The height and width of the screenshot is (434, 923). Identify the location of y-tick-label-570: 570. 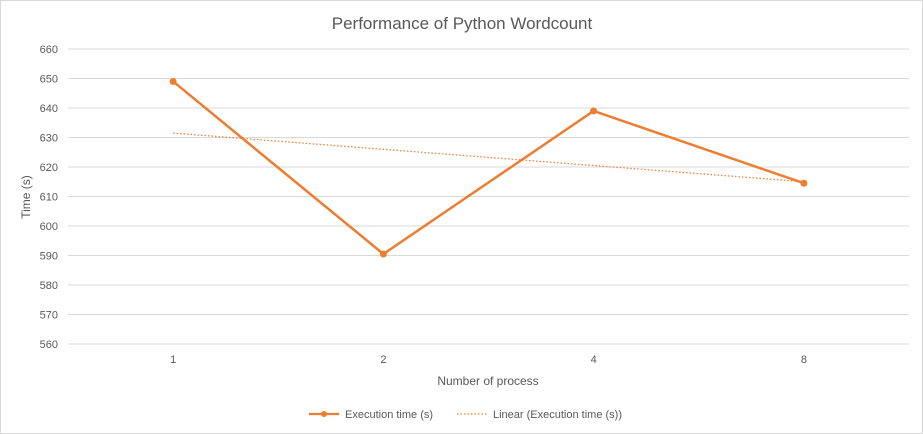
(49, 316).